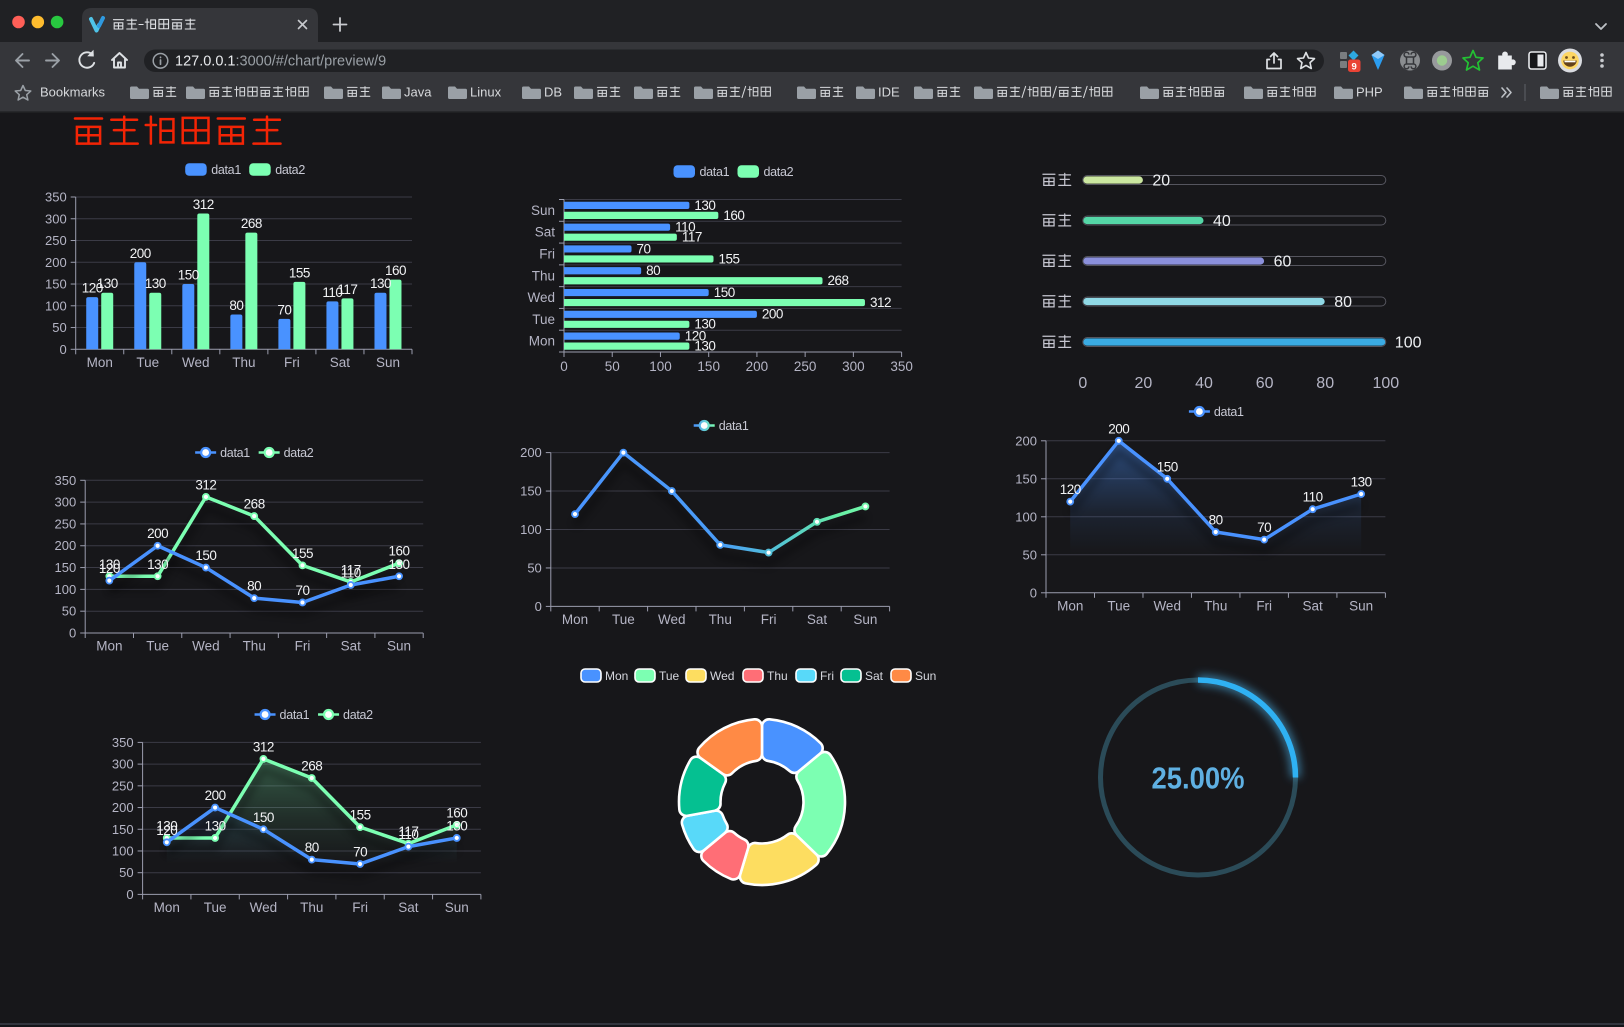 Image resolution: width=1624 pixels, height=1027 pixels. What do you see at coordinates (1369, 92) in the screenshot?
I see `svg-text: PHP` at bounding box center [1369, 92].